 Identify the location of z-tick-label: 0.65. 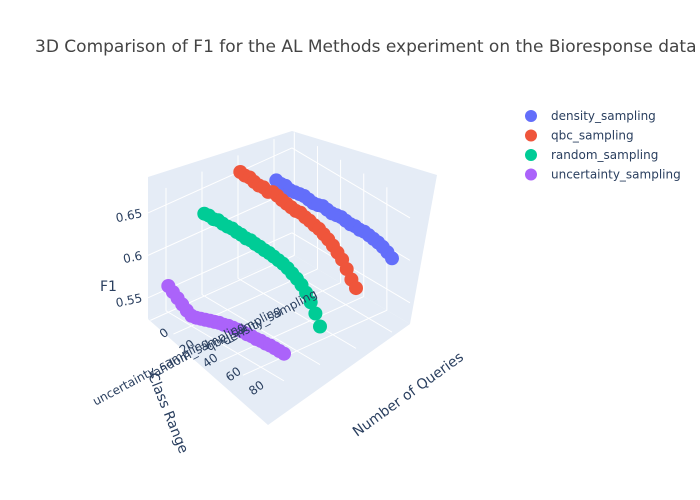
(128, 215).